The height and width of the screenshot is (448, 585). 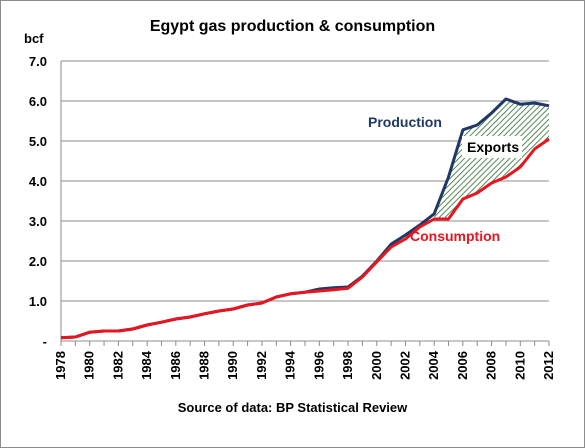 What do you see at coordinates (548, 365) in the screenshot?
I see `x-tick-label: 2012` at bounding box center [548, 365].